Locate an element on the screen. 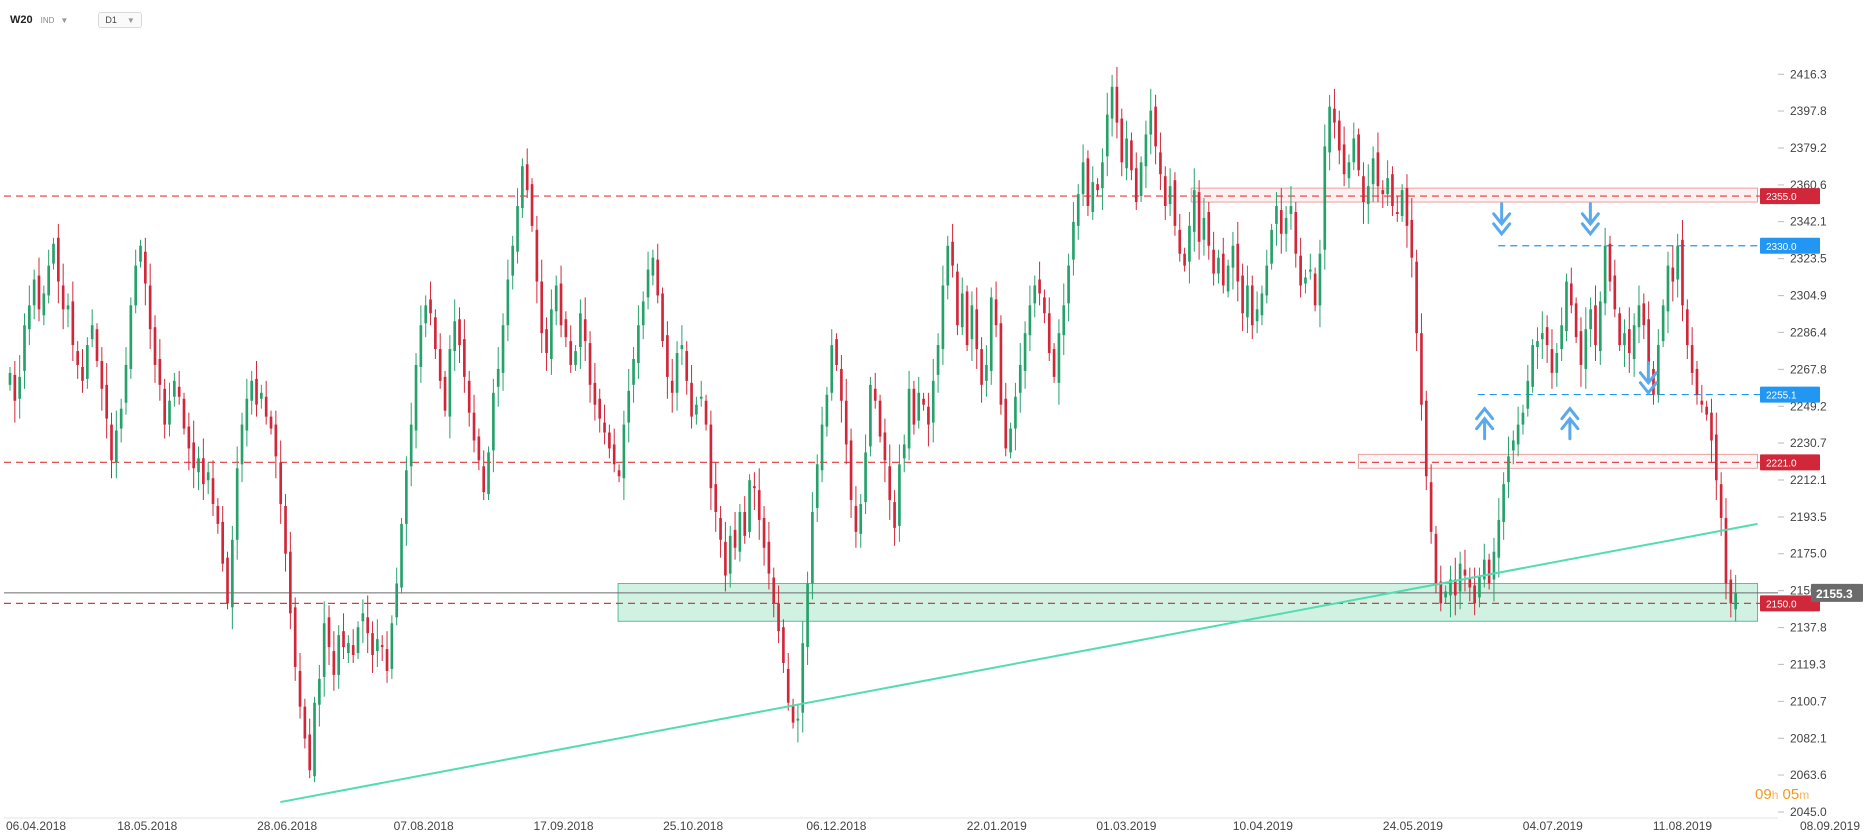  market-selector: IND ▼ is located at coordinates (55, 20).